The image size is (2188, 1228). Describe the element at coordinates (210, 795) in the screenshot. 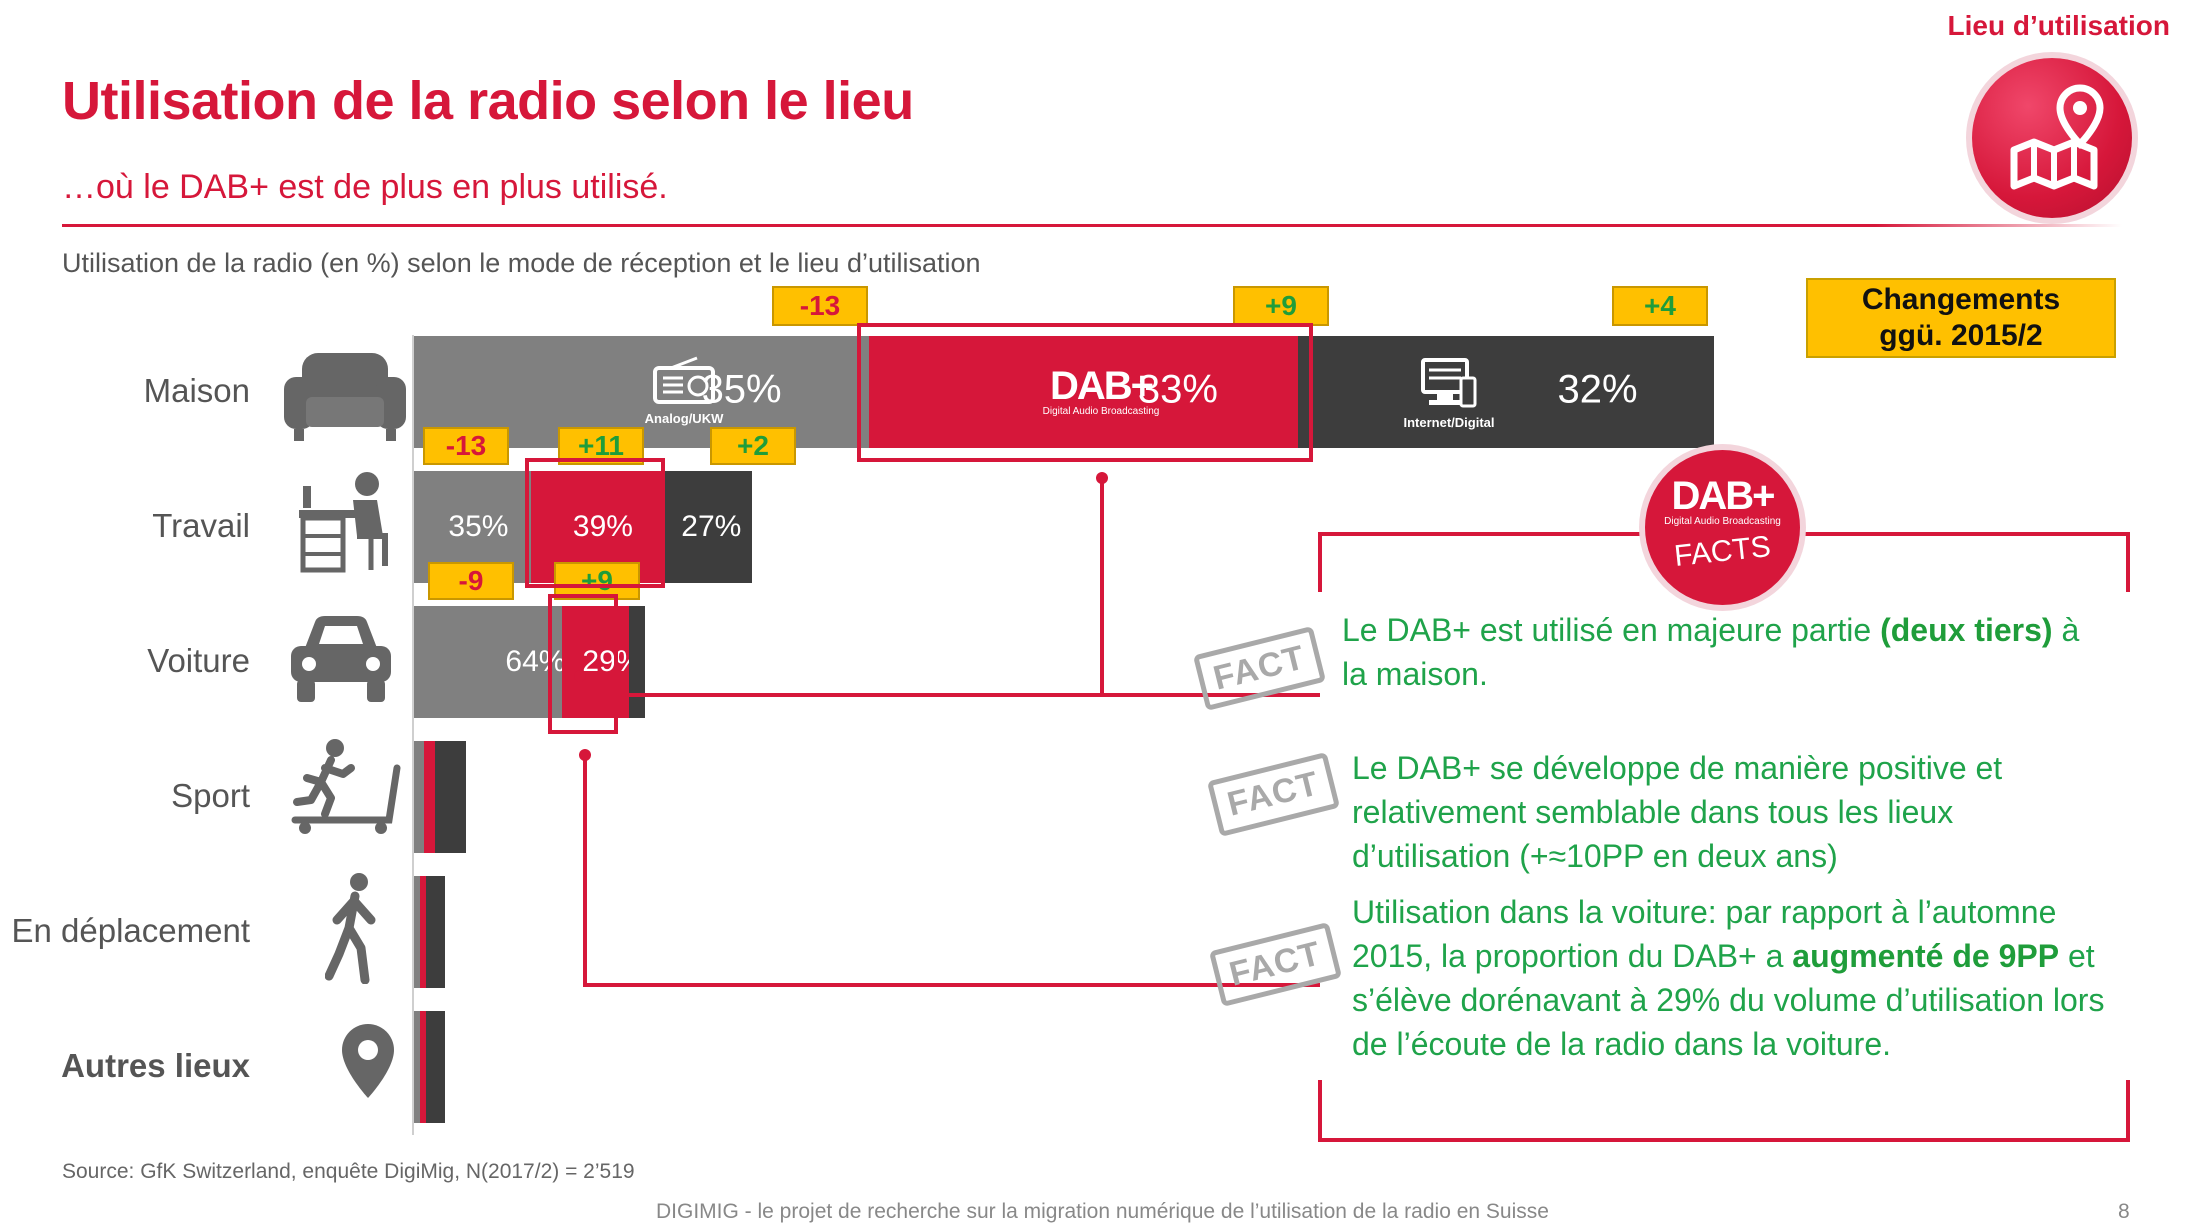

I see `row-label-sport: Sport` at that location.